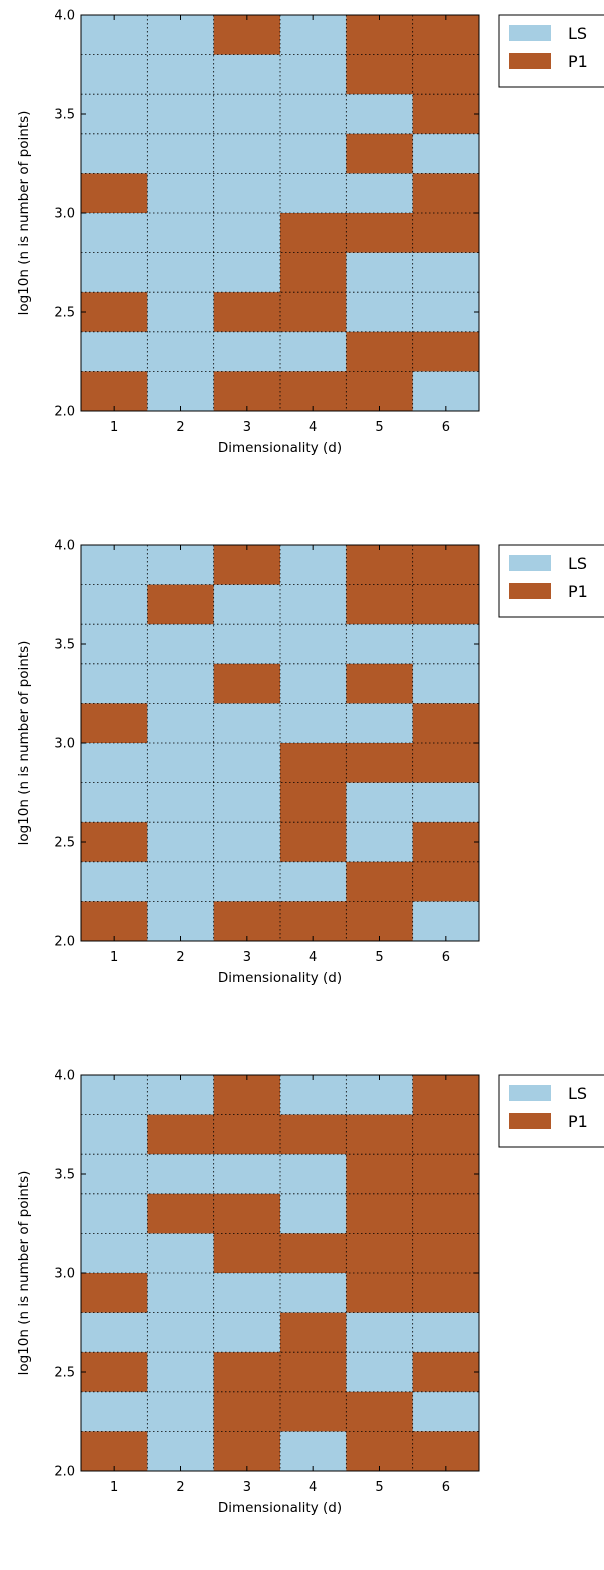 This screenshot has width=604, height=1570. I want to click on y-tick-label: 4.0, so click(64, 546).